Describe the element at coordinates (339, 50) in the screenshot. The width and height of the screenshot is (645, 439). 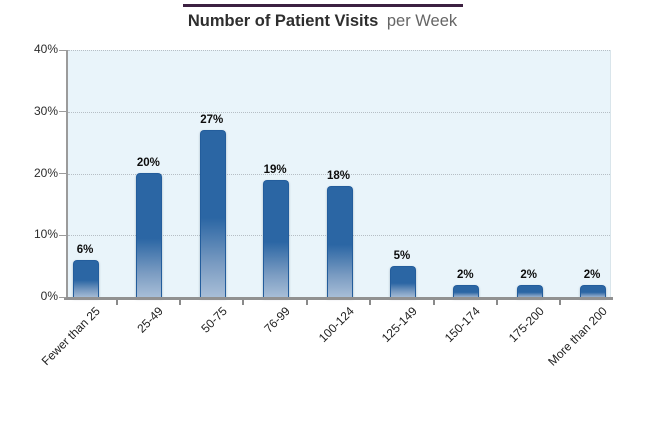
I see `gridline-40%` at that location.